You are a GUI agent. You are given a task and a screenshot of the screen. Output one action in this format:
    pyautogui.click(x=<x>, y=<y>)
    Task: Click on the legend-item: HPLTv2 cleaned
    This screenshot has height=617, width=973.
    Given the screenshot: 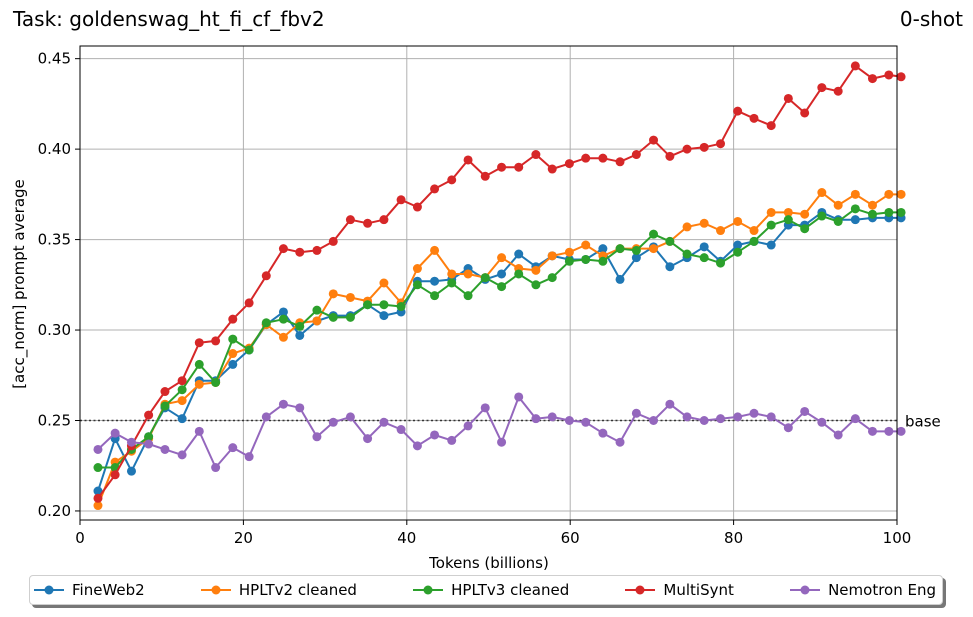 What is the action you would take?
    pyautogui.click(x=278, y=590)
    